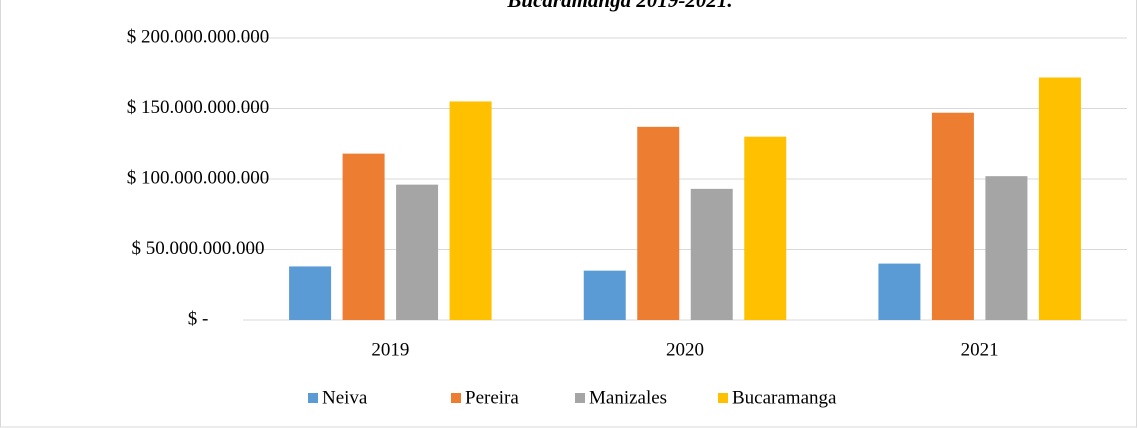  Describe the element at coordinates (619, 6) in the screenshot. I see `chart-title: Bucaramanga 2019-2021.` at that location.